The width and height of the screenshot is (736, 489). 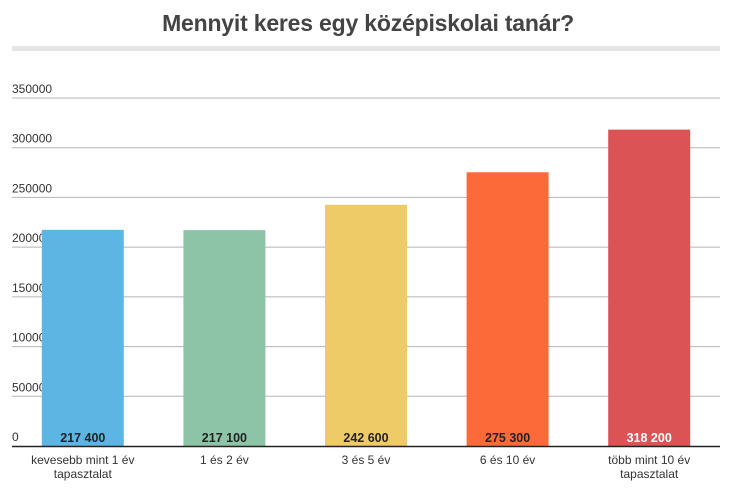 What do you see at coordinates (224, 460) in the screenshot?
I see `x-tick-label: 1 és 2 év` at bounding box center [224, 460].